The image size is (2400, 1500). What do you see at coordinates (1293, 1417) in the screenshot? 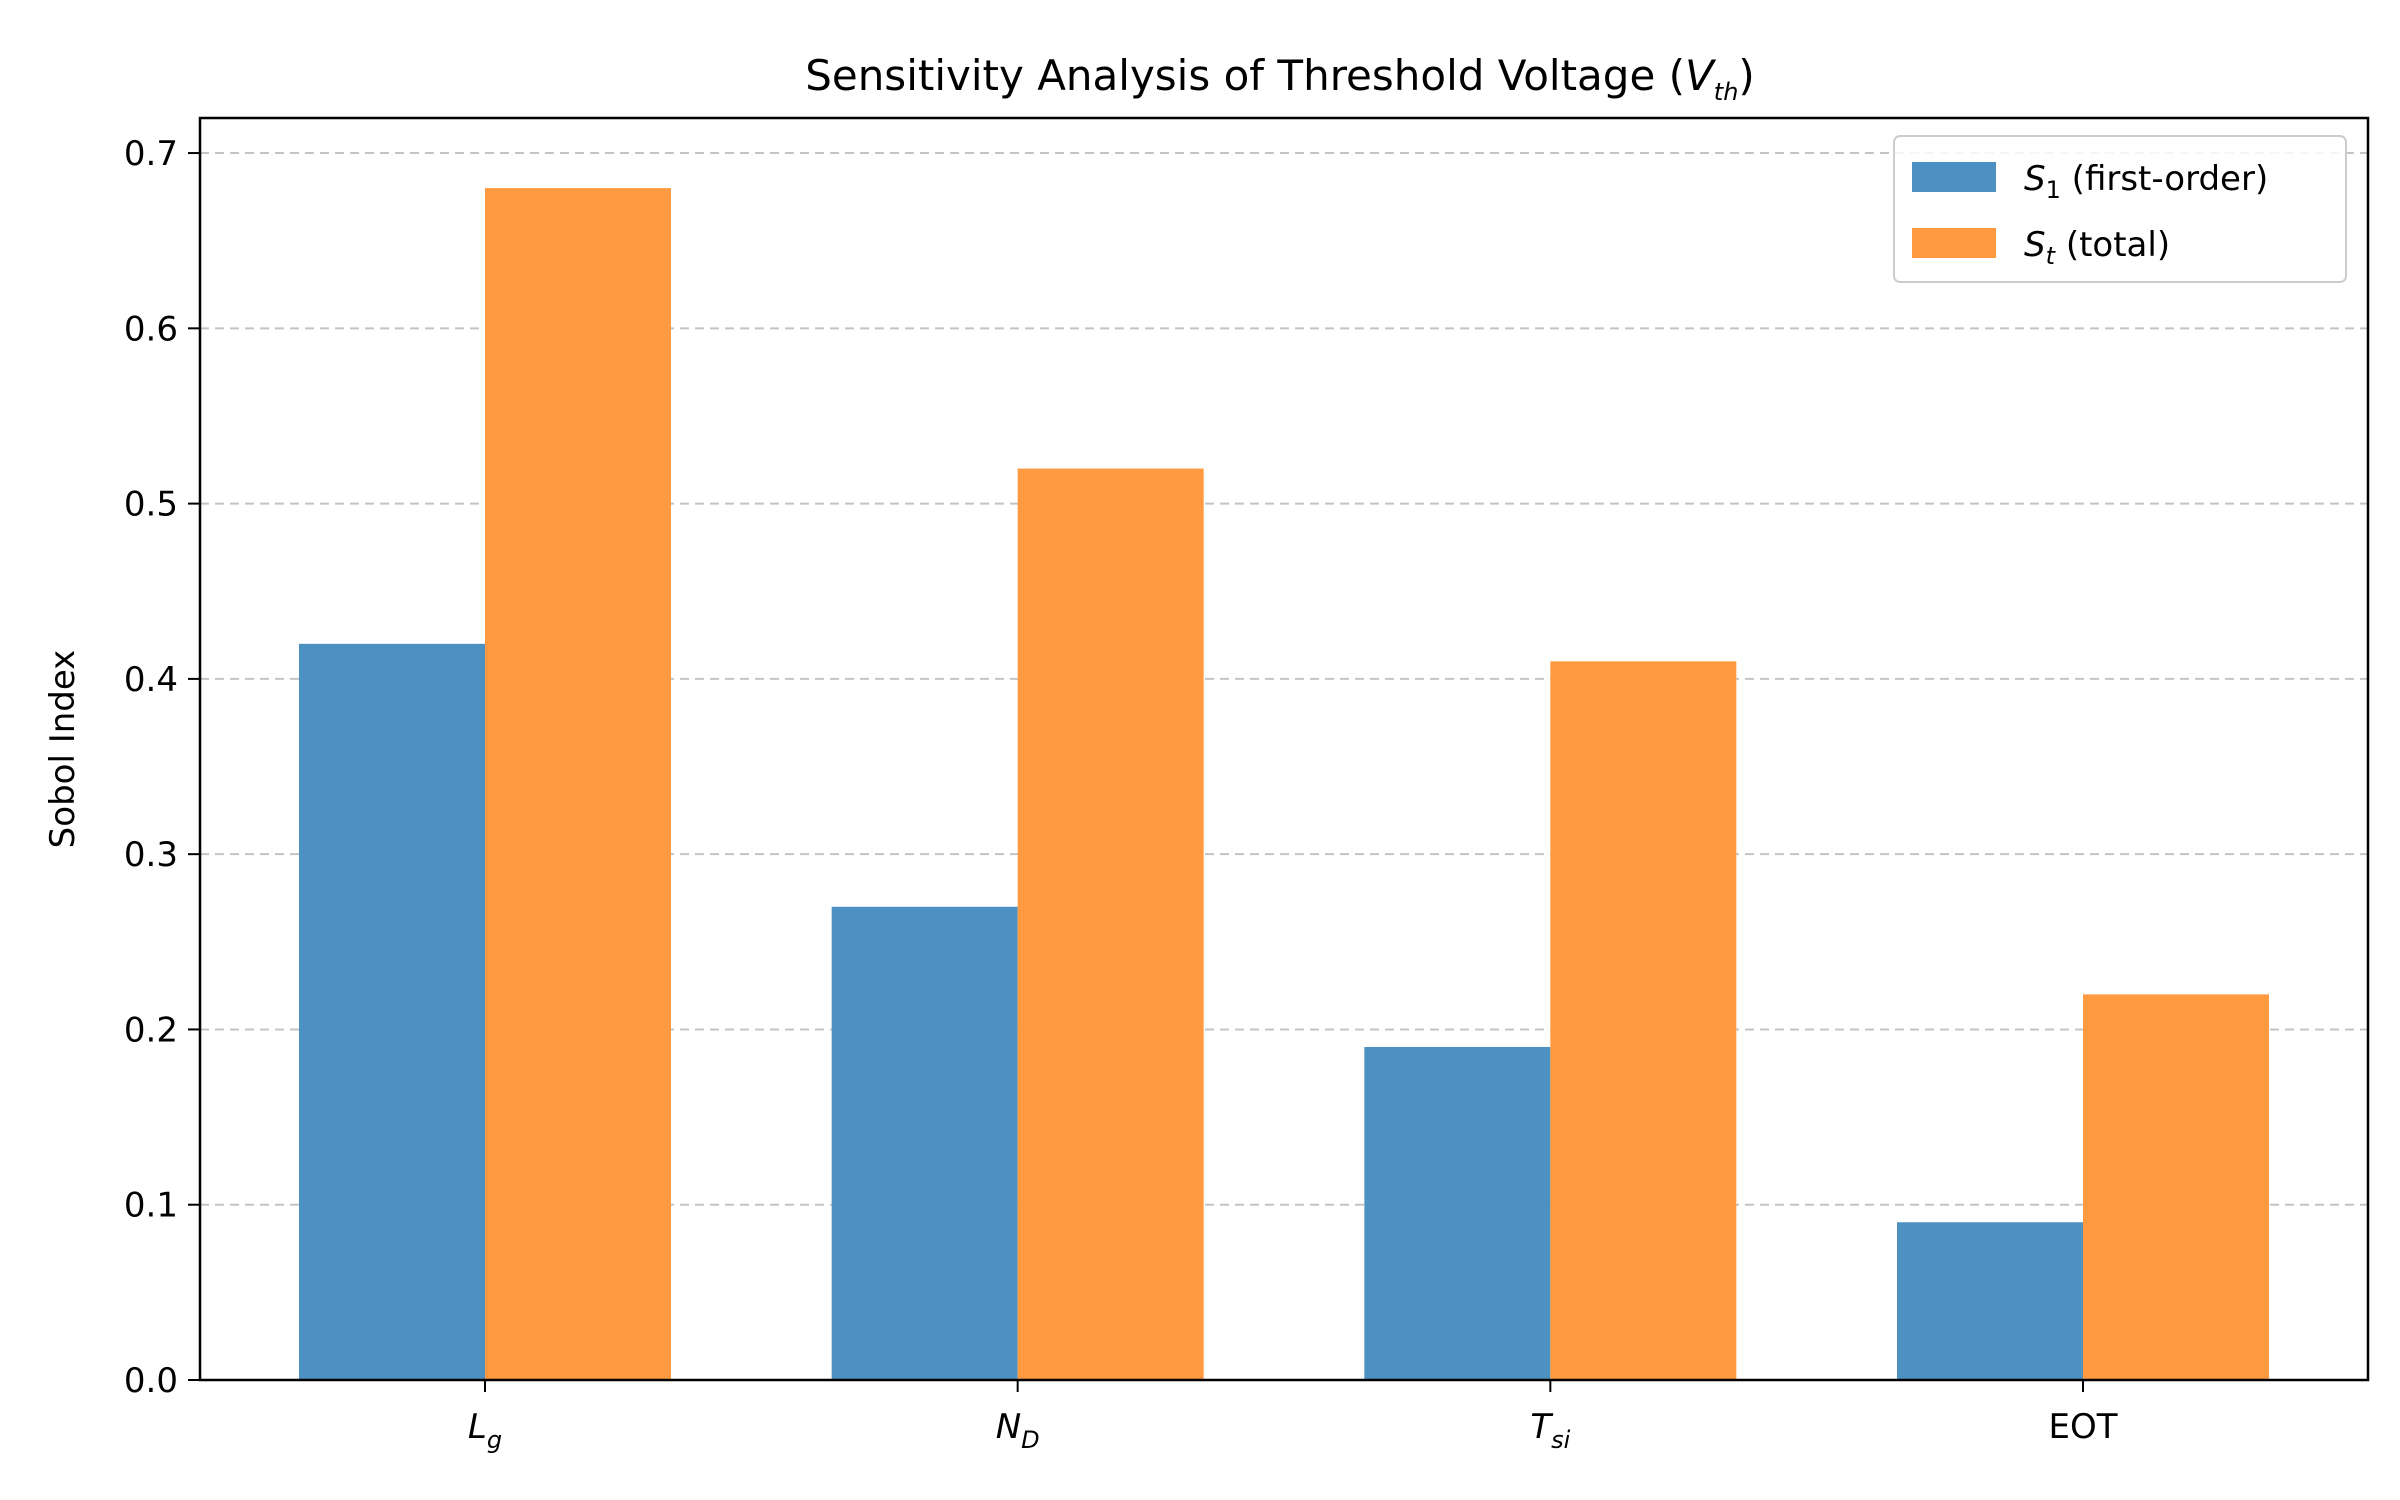
I see `x-axis: Lg ND Tsi EOT` at bounding box center [1293, 1417].